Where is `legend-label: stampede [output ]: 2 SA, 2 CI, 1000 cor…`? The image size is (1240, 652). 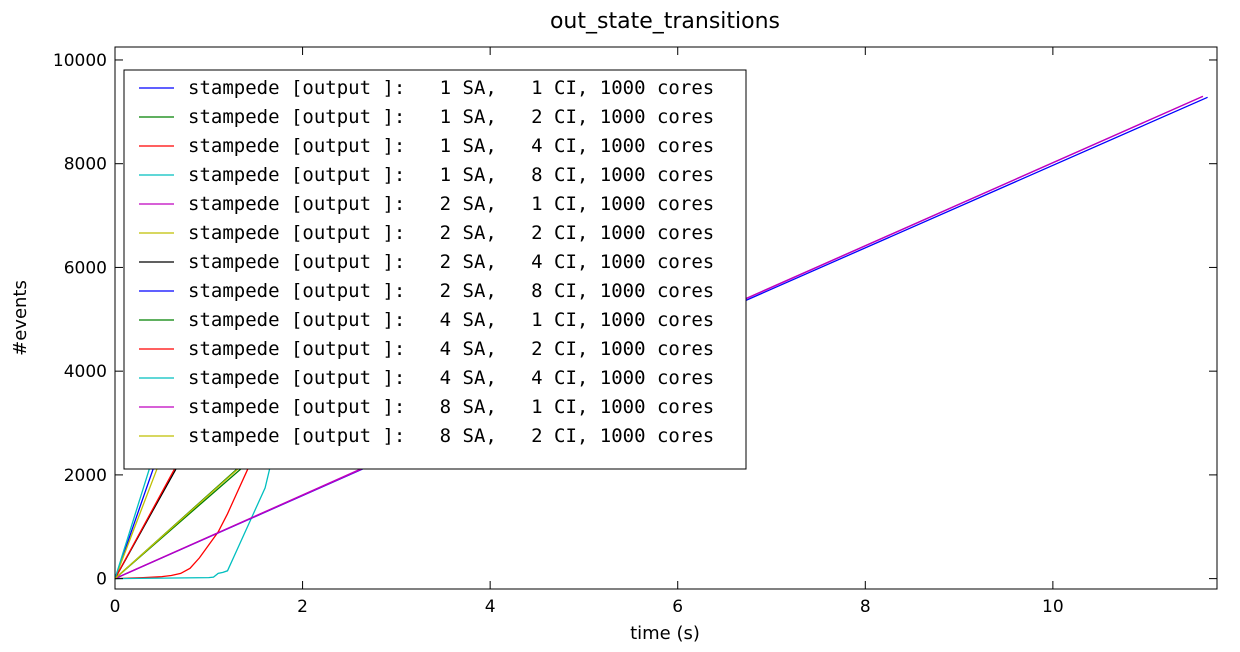 legend-label: stampede [output ]: 2 SA, 2 CI, 1000 cor… is located at coordinates (451, 233).